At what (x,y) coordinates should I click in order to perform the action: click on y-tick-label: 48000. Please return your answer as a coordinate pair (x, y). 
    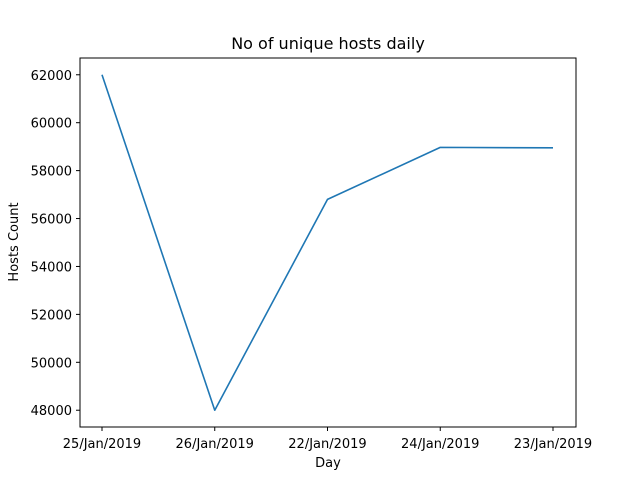
    Looking at the image, I should click on (51, 411).